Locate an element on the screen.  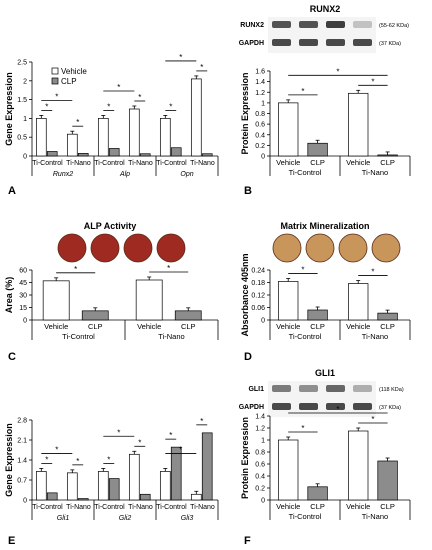
y-tick-label-F: 1.4 is located at coordinates (260, 417).